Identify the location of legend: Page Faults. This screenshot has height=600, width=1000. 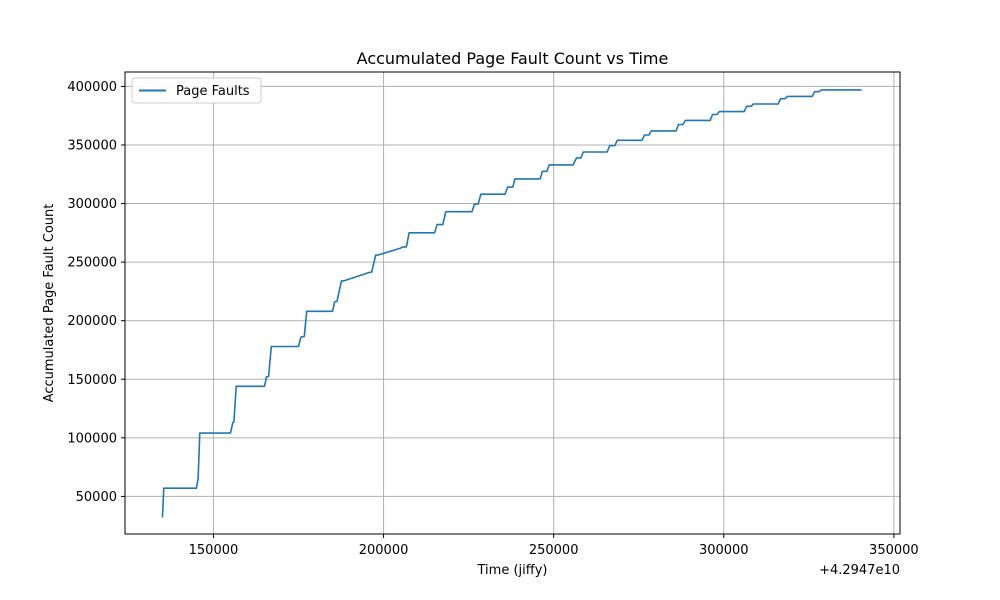
(196, 90).